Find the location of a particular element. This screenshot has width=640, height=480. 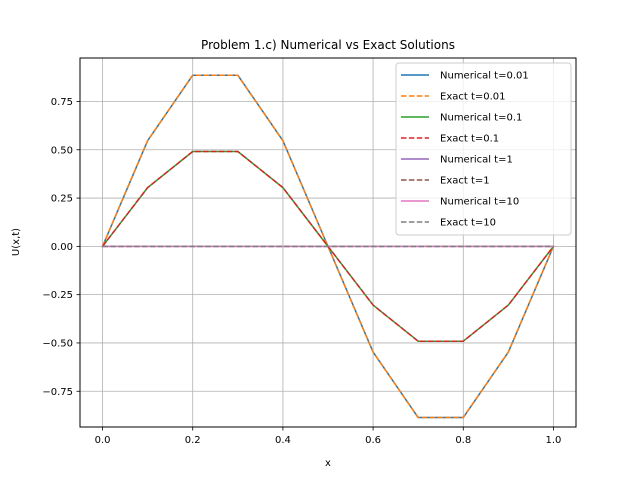

legend-label: Numerical t=10 is located at coordinates (479, 202).